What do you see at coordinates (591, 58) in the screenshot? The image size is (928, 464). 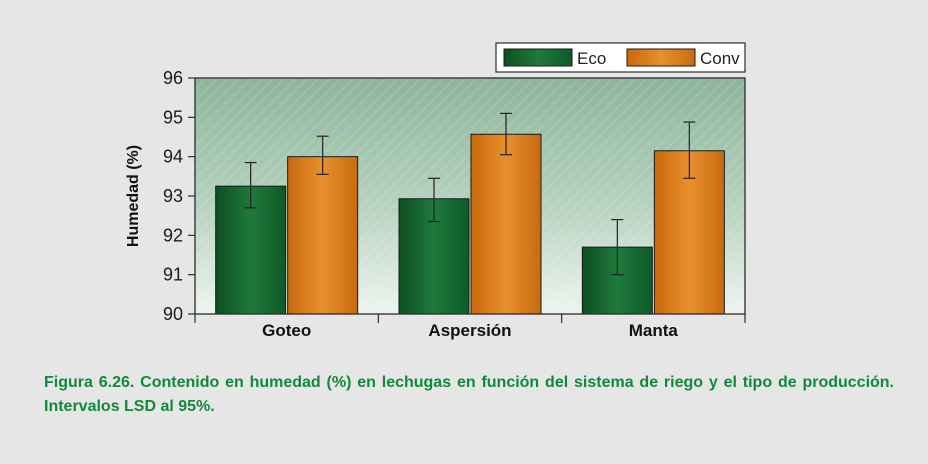 I see `legend-label-eco: Eco` at bounding box center [591, 58].